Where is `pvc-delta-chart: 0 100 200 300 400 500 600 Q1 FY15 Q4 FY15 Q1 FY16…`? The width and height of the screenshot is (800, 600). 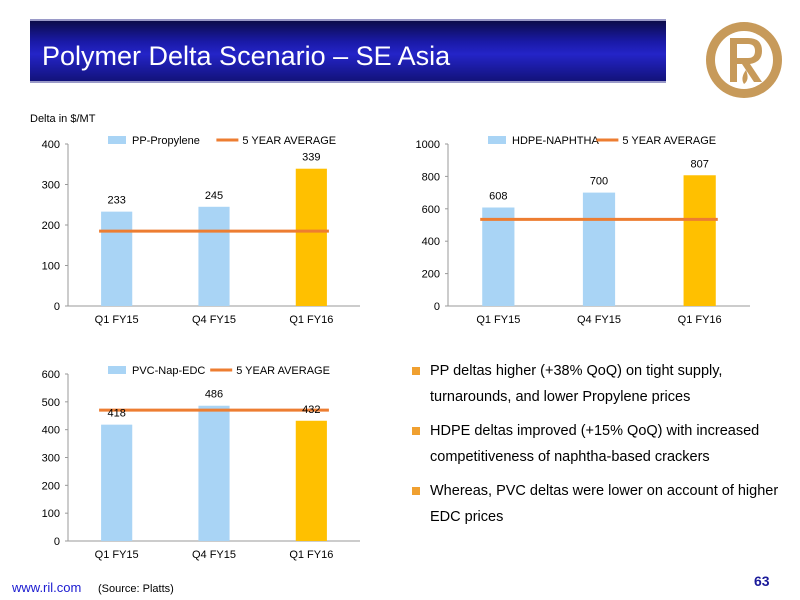 pvc-delta-chart: 0 100 200 300 400 500 600 Q1 FY15 Q4 FY15 Q1 FY16… is located at coordinates (200, 462).